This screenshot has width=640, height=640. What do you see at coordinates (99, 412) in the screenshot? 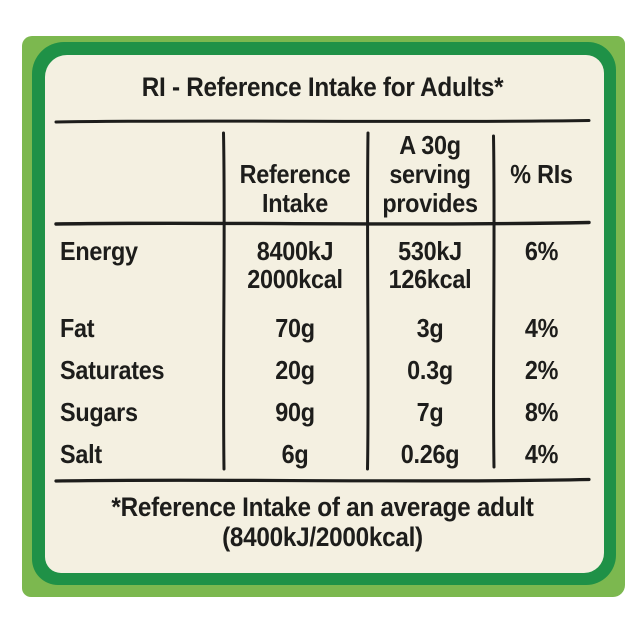
I see `row-label-sugars: Sugars` at bounding box center [99, 412].